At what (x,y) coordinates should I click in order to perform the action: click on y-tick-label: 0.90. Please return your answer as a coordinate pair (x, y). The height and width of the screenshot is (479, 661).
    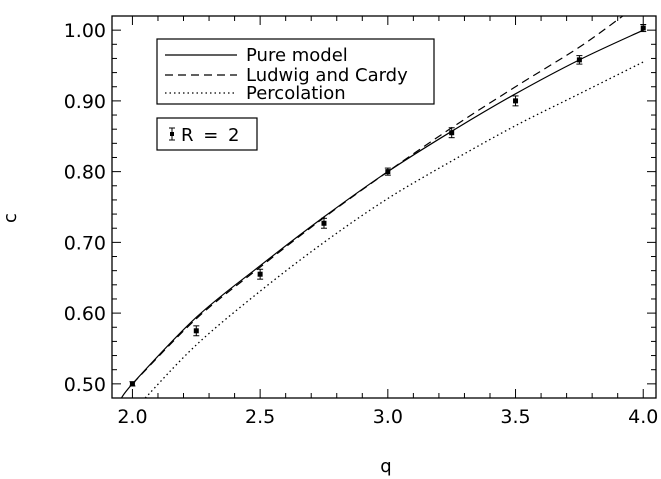
    Looking at the image, I should click on (85, 102).